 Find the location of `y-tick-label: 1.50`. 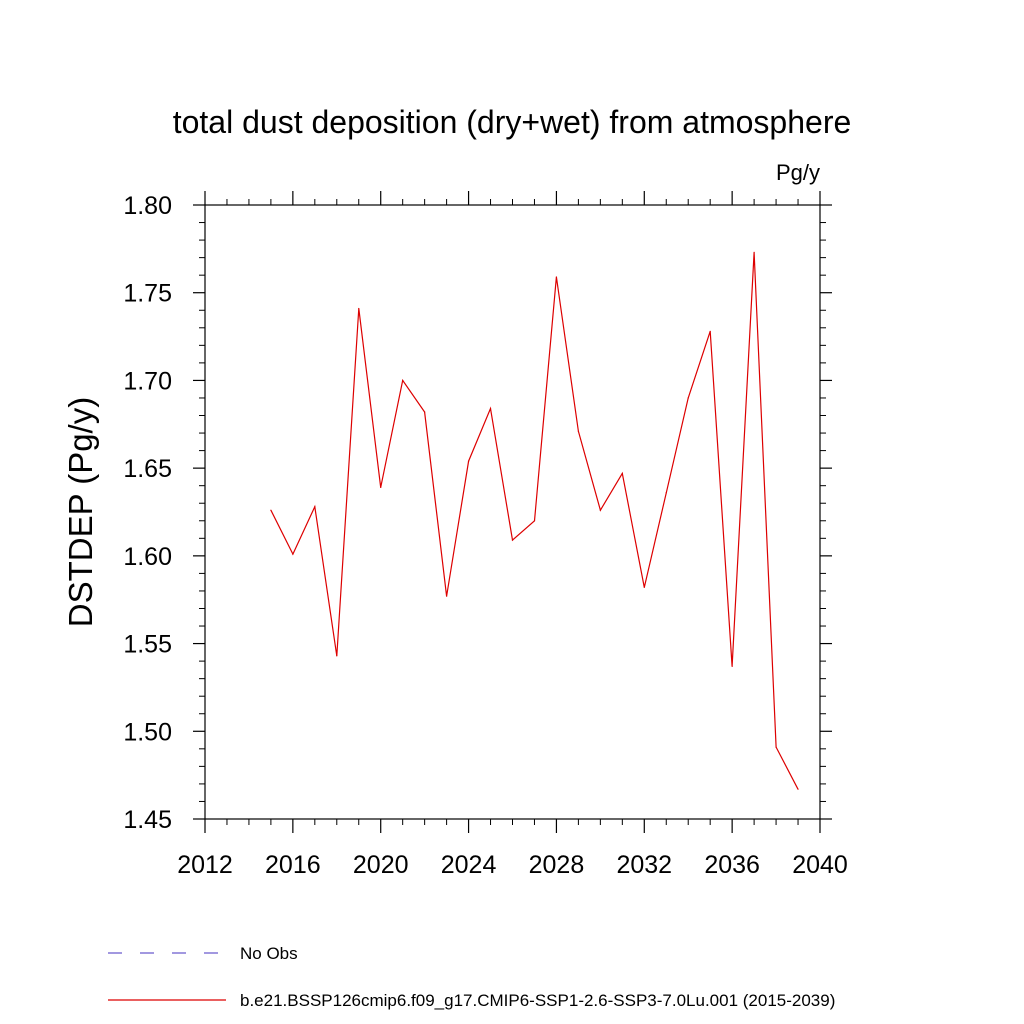

y-tick-label: 1.50 is located at coordinates (147, 732).